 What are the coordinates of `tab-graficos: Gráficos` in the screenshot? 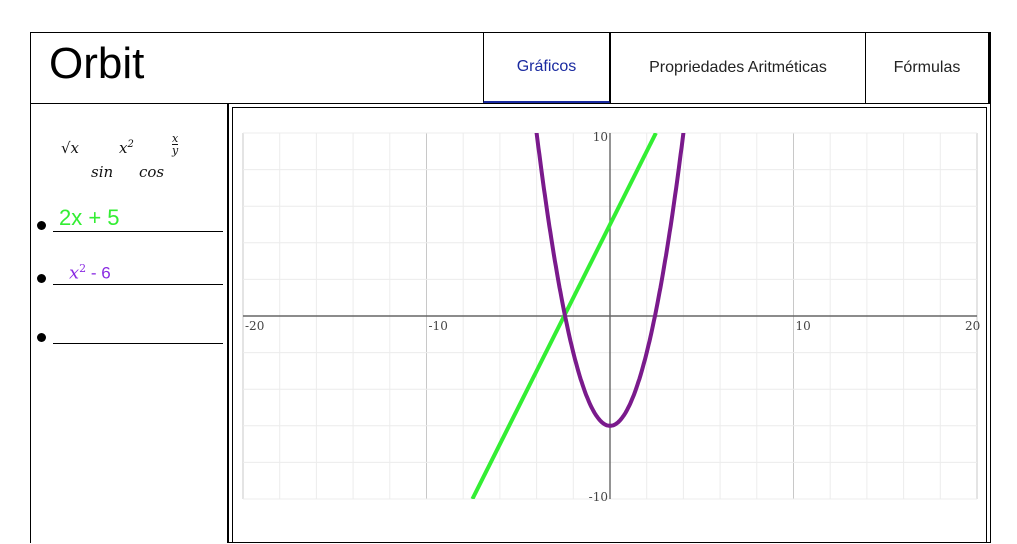 It's located at (546, 68).